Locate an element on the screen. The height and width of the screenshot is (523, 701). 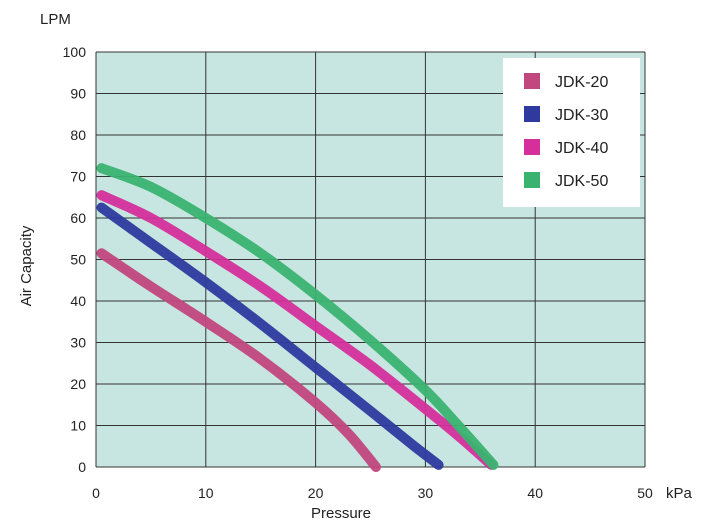
x-unit-label: kPa is located at coordinates (679, 493).